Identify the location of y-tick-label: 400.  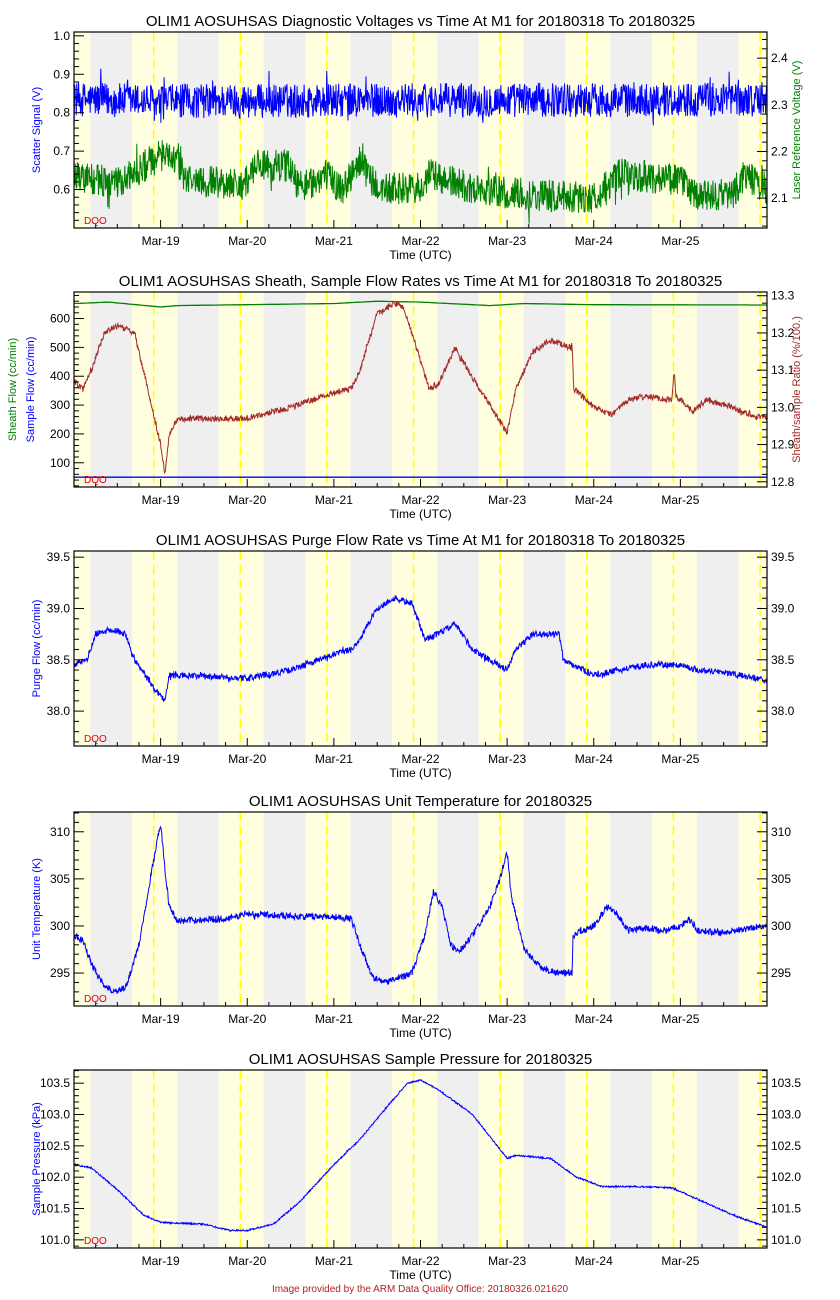
(60, 376).